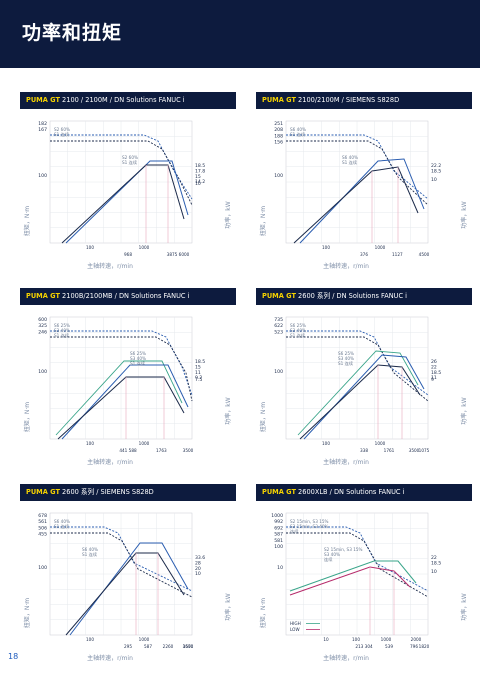 The image size is (480, 678). I want to click on curve-note: 连续, so click(328, 559).